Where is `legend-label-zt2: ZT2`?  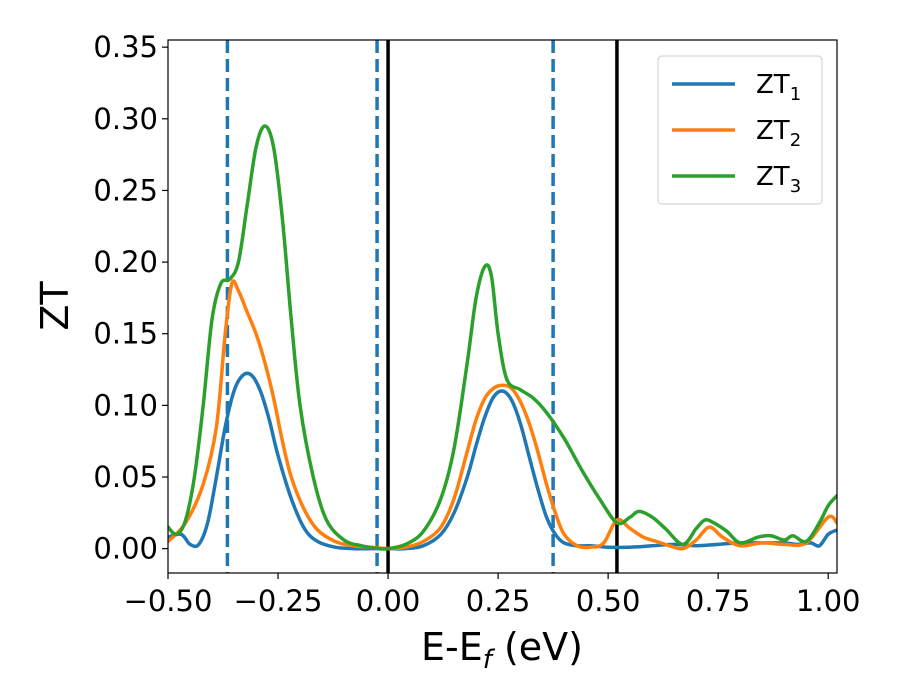 legend-label-zt2: ZT2 is located at coordinates (778, 133).